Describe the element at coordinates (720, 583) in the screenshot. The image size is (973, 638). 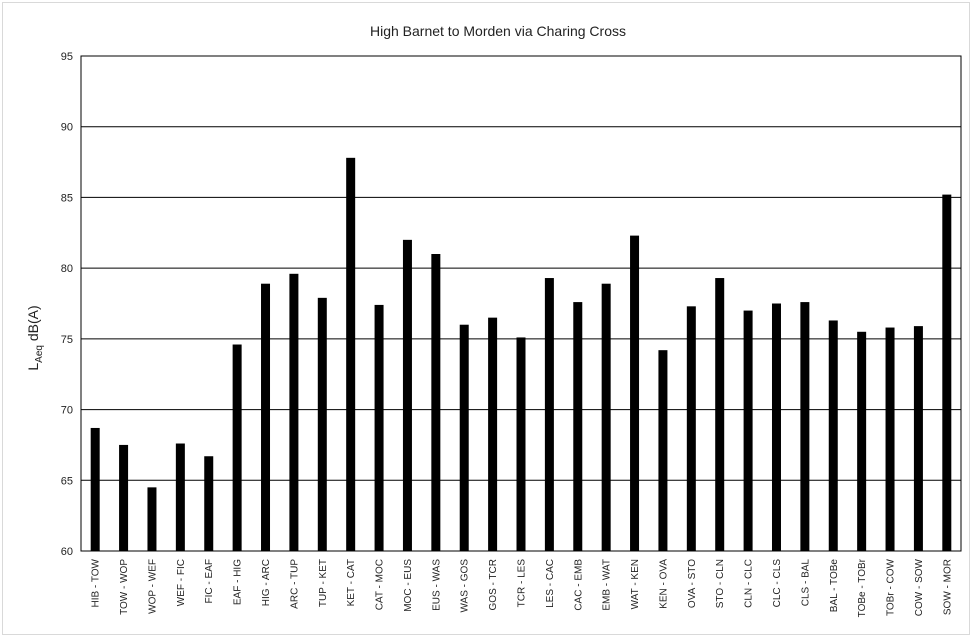
I see `x-category-label: STO - CLN` at that location.